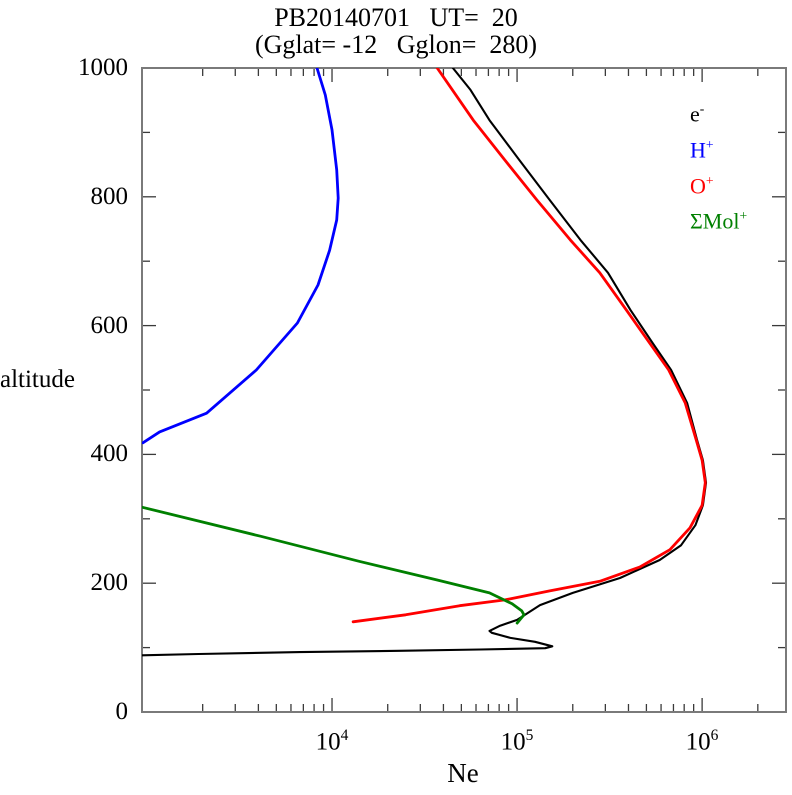  I want to click on legend-label-sup: -, so click(702, 108).